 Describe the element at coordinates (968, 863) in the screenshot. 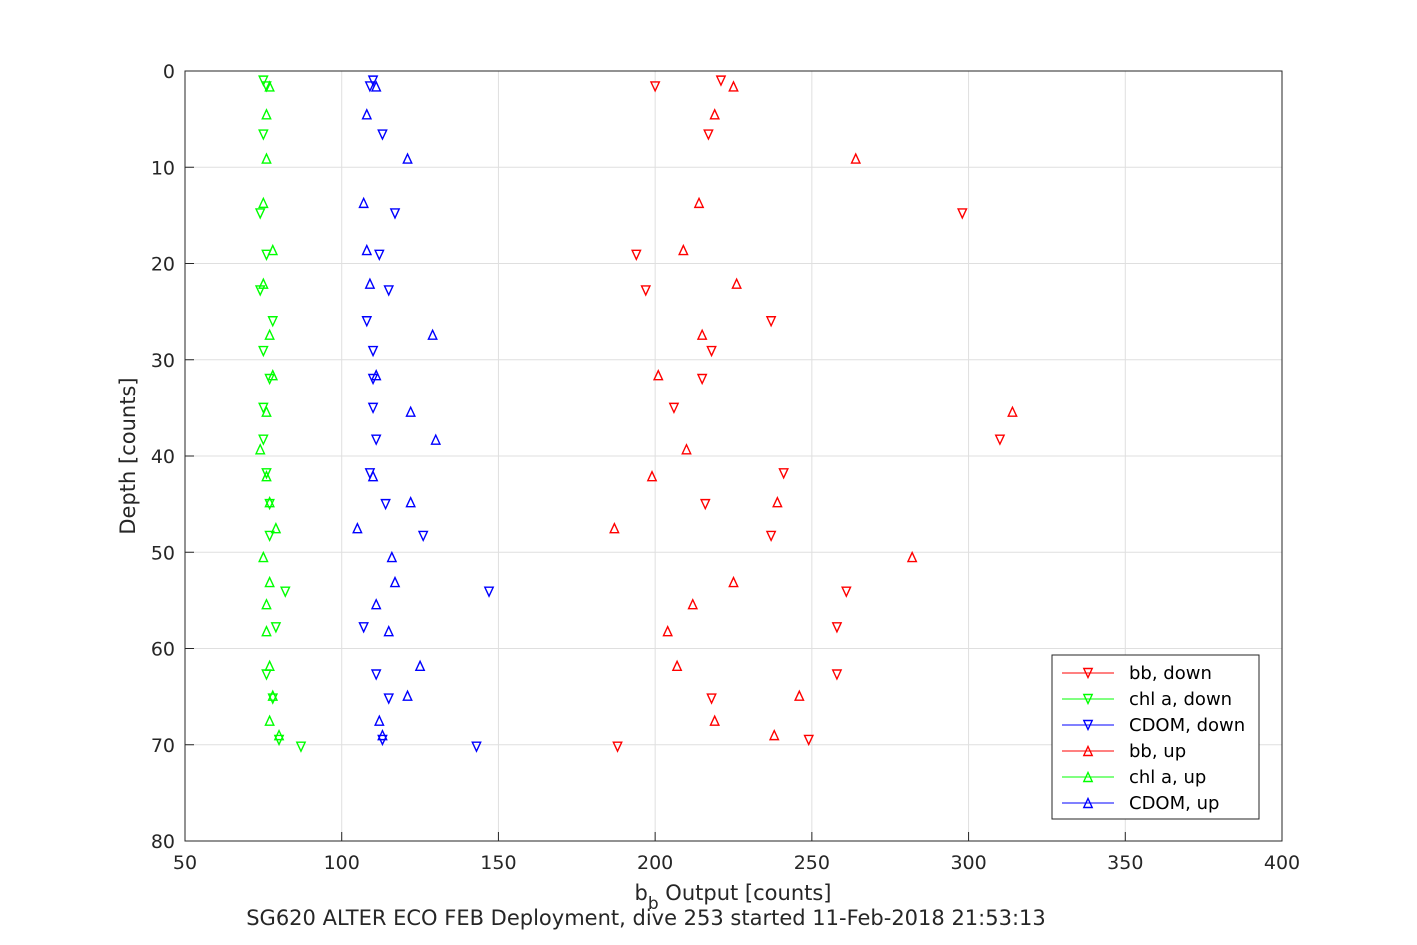

I see `x-tick-label: 300` at that location.